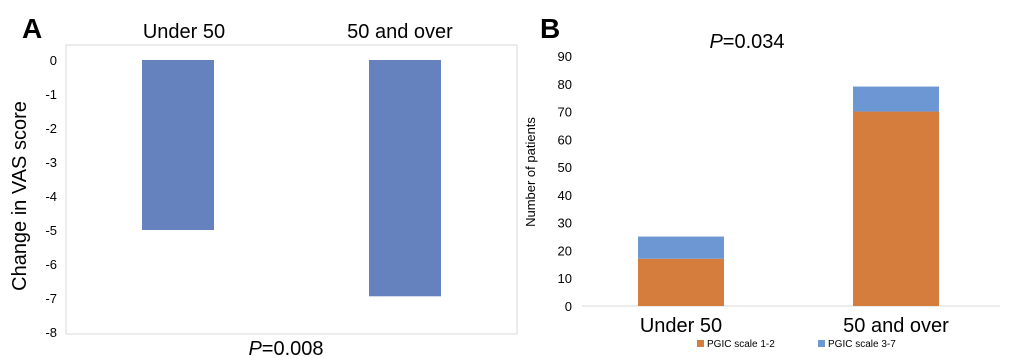 Image resolution: width=1018 pixels, height=358 pixels. What do you see at coordinates (565, 84) in the screenshot?
I see `panel-b-y-tick-label: 80` at bounding box center [565, 84].